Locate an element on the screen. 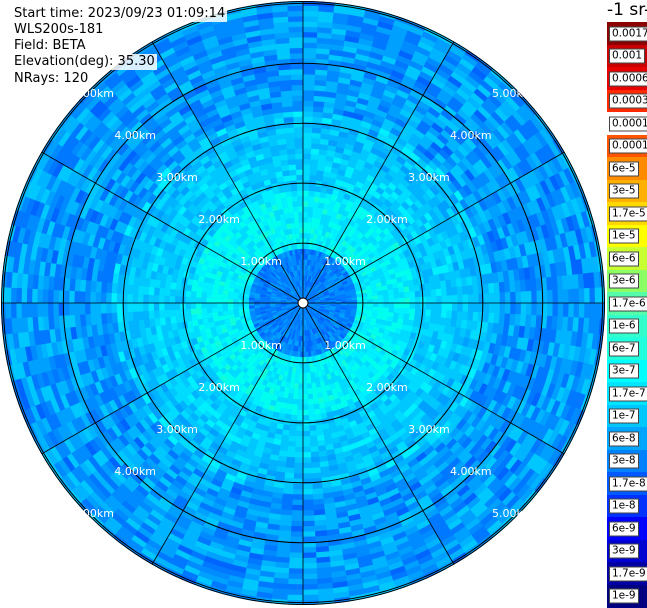 Image resolution: width=647 pixels, height=608 pixels. legend-label: 1.7e-8 is located at coordinates (628, 483).